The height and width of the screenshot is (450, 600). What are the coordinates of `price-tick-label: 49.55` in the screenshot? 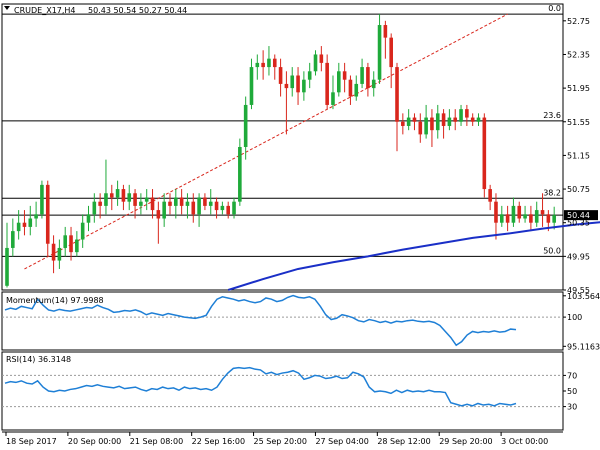 It's located at (578, 290).